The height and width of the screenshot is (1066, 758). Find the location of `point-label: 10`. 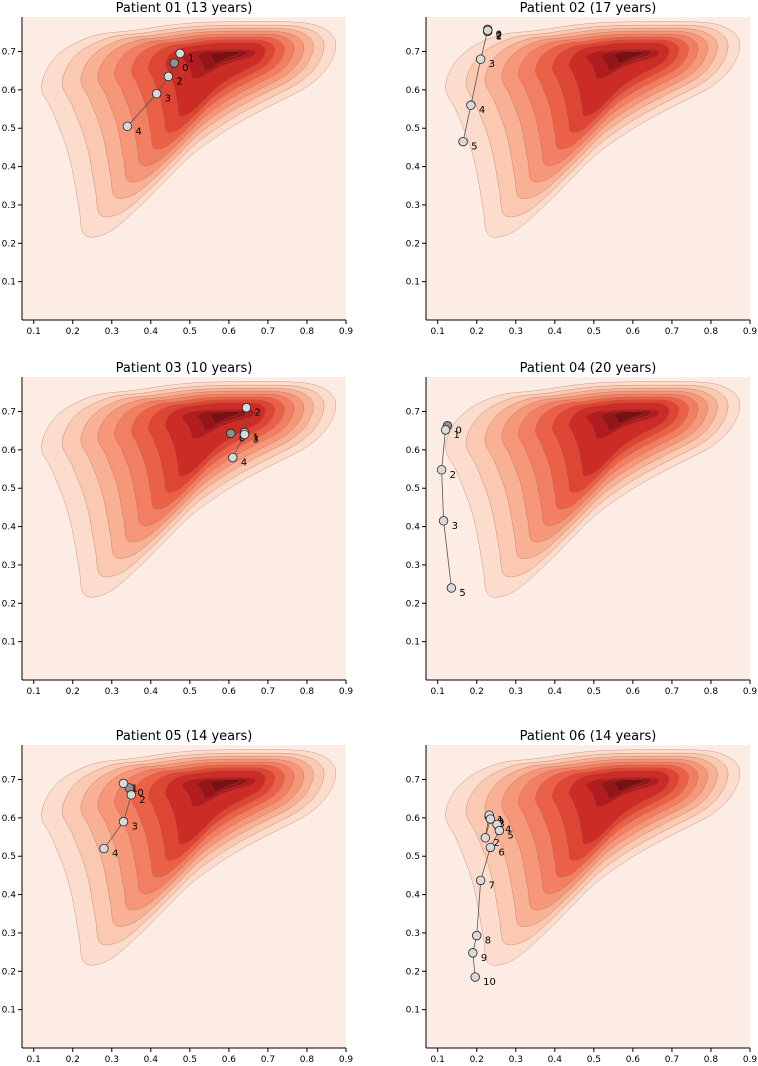

point-label: 10 is located at coordinates (489, 982).